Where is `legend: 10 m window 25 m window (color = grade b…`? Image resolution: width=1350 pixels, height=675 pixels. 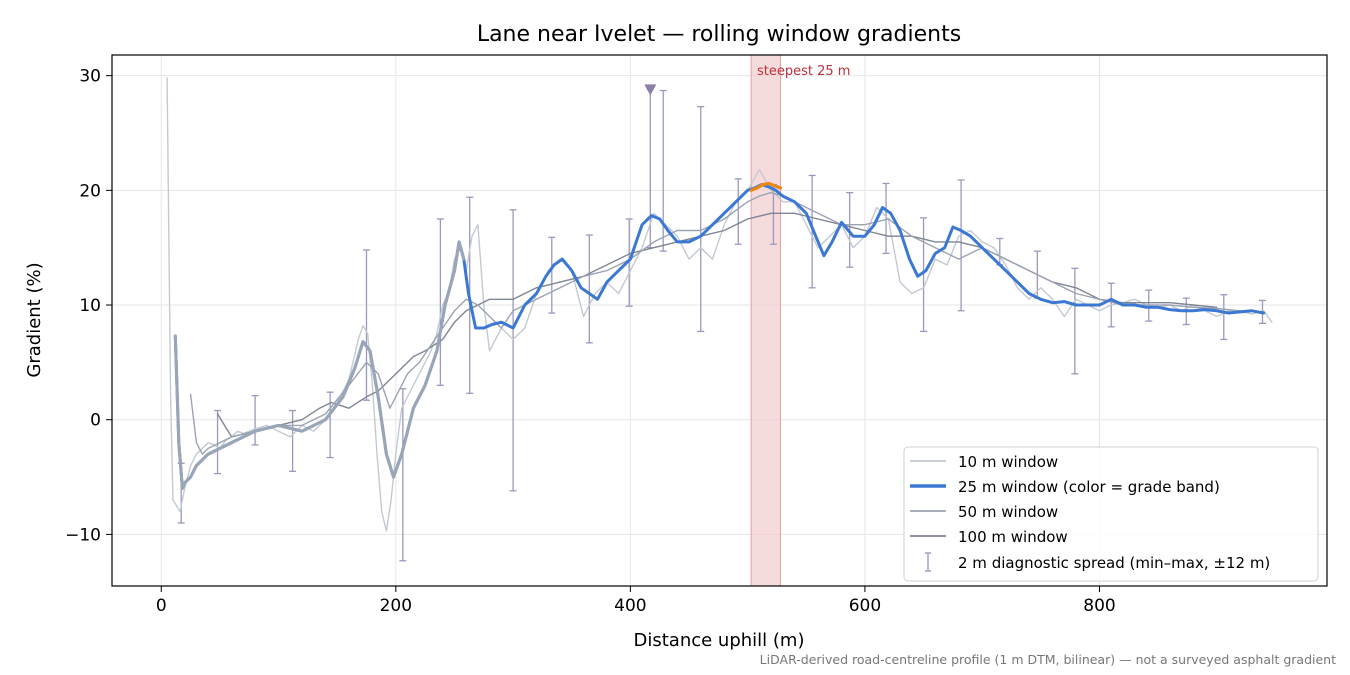 legend: 10 m window 25 m window (color = grade b… is located at coordinates (1111, 514).